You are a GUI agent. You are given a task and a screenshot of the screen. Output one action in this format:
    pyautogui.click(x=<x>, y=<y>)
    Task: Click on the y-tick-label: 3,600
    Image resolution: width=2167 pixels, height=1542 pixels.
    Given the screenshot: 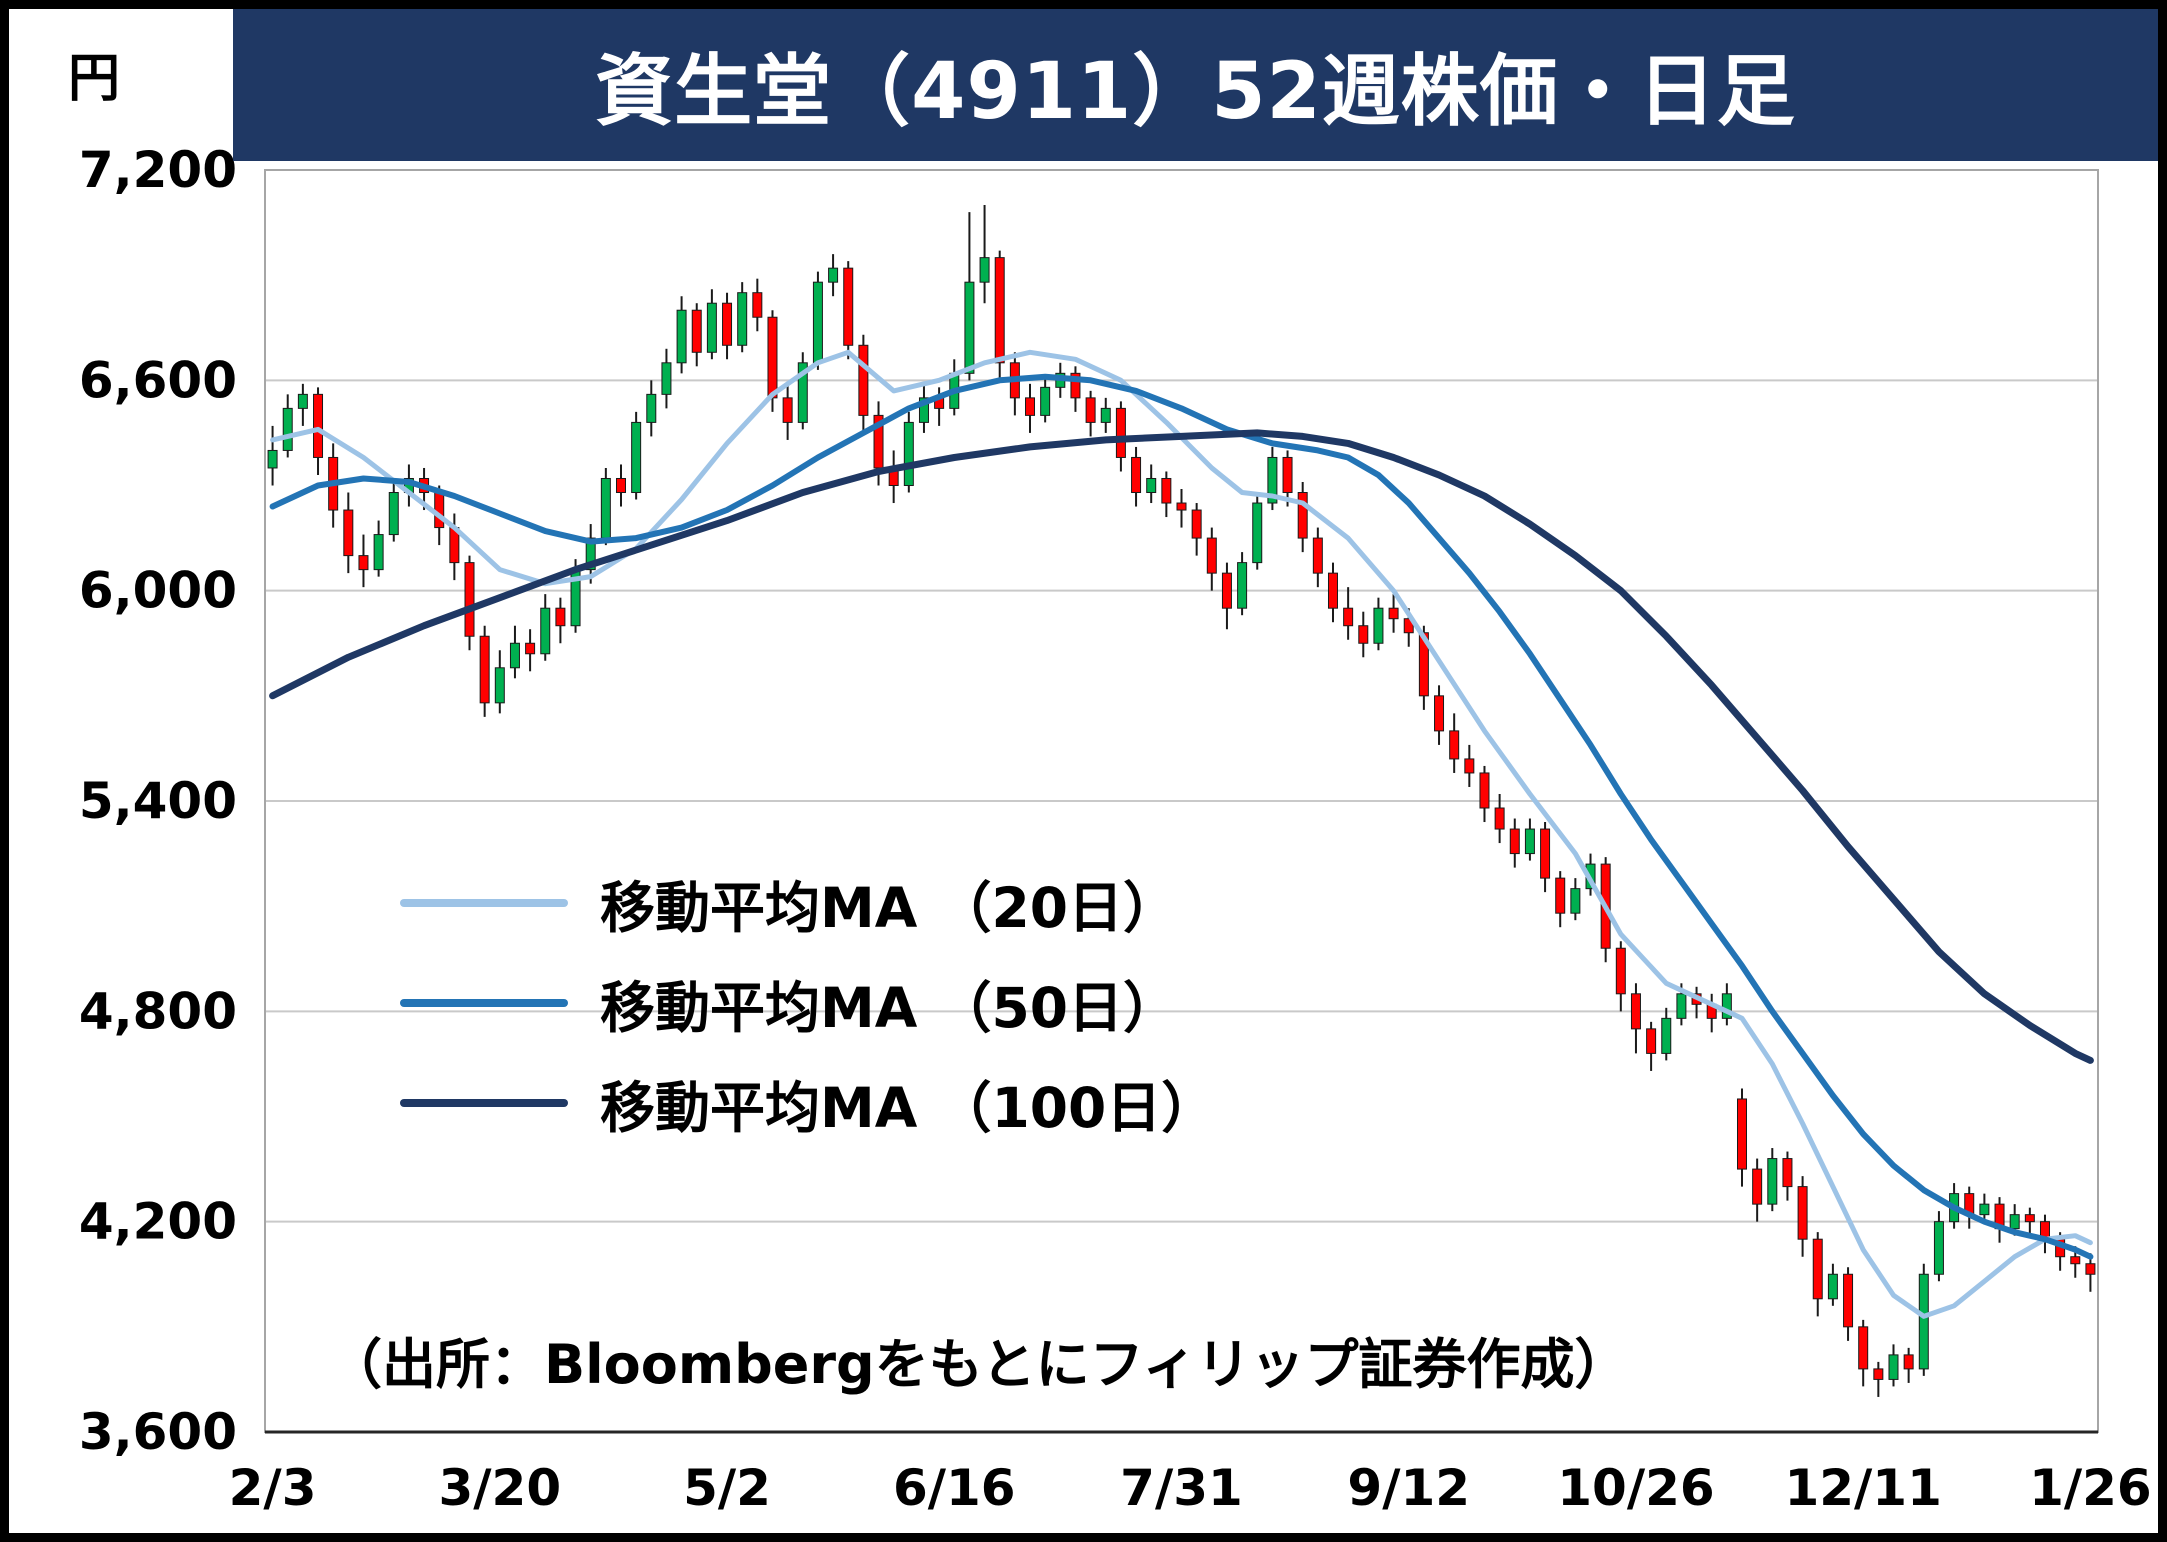 What is the action you would take?
    pyautogui.click(x=158, y=1432)
    